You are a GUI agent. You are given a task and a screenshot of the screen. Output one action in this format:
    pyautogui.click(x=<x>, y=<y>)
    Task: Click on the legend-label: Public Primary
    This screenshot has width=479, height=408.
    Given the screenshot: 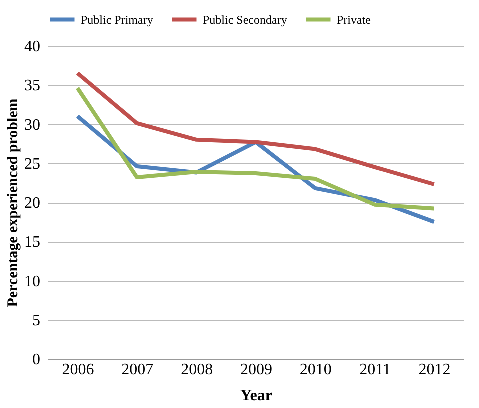 What is the action you would take?
    pyautogui.click(x=117, y=19)
    